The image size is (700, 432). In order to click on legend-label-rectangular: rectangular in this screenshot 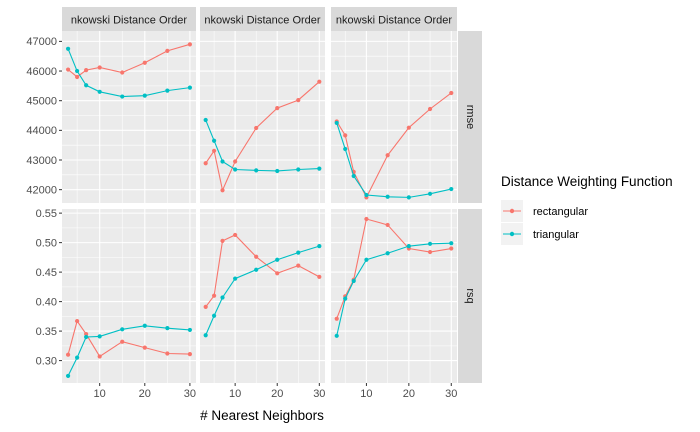, I will do `click(560, 212)`.